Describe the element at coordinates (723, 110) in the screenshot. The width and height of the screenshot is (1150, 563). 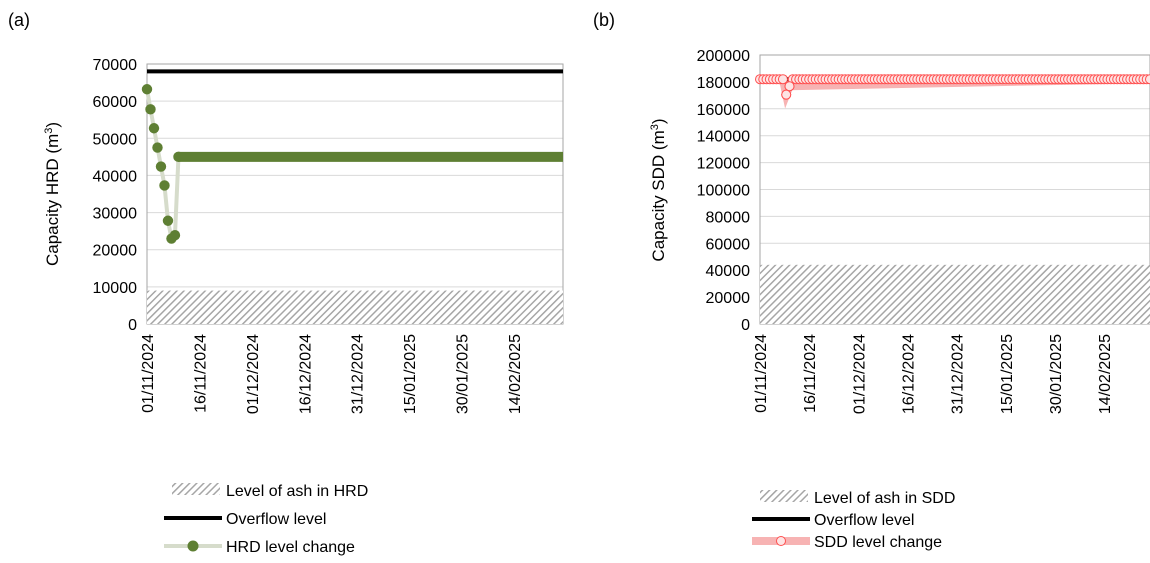
I see `y-tick-label: 160000` at that location.